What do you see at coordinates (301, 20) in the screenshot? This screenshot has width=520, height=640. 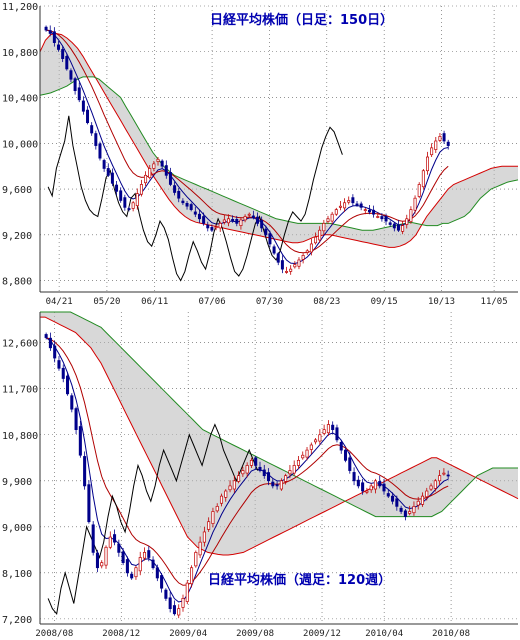 I see `daily-chart-title: 日経平均株価（日足：150日）` at bounding box center [301, 20].